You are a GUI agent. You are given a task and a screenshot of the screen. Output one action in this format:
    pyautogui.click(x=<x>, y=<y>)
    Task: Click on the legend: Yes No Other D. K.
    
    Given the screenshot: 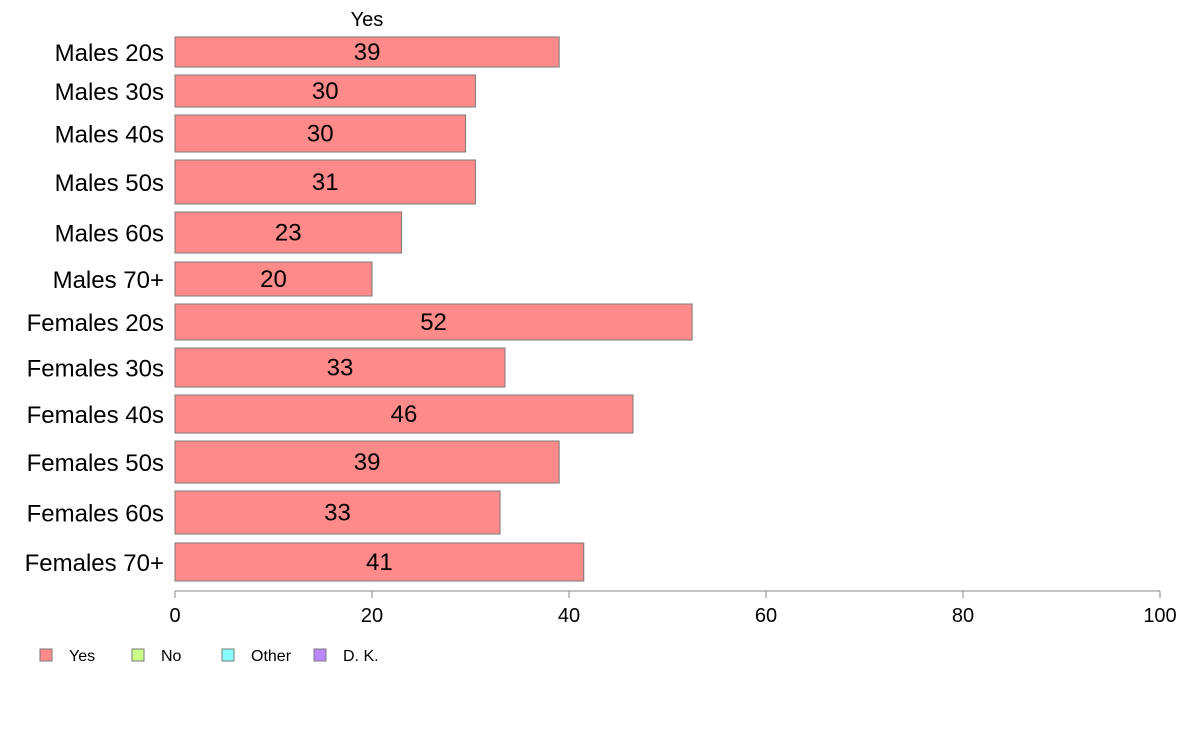 What is the action you would take?
    pyautogui.click(x=209, y=656)
    